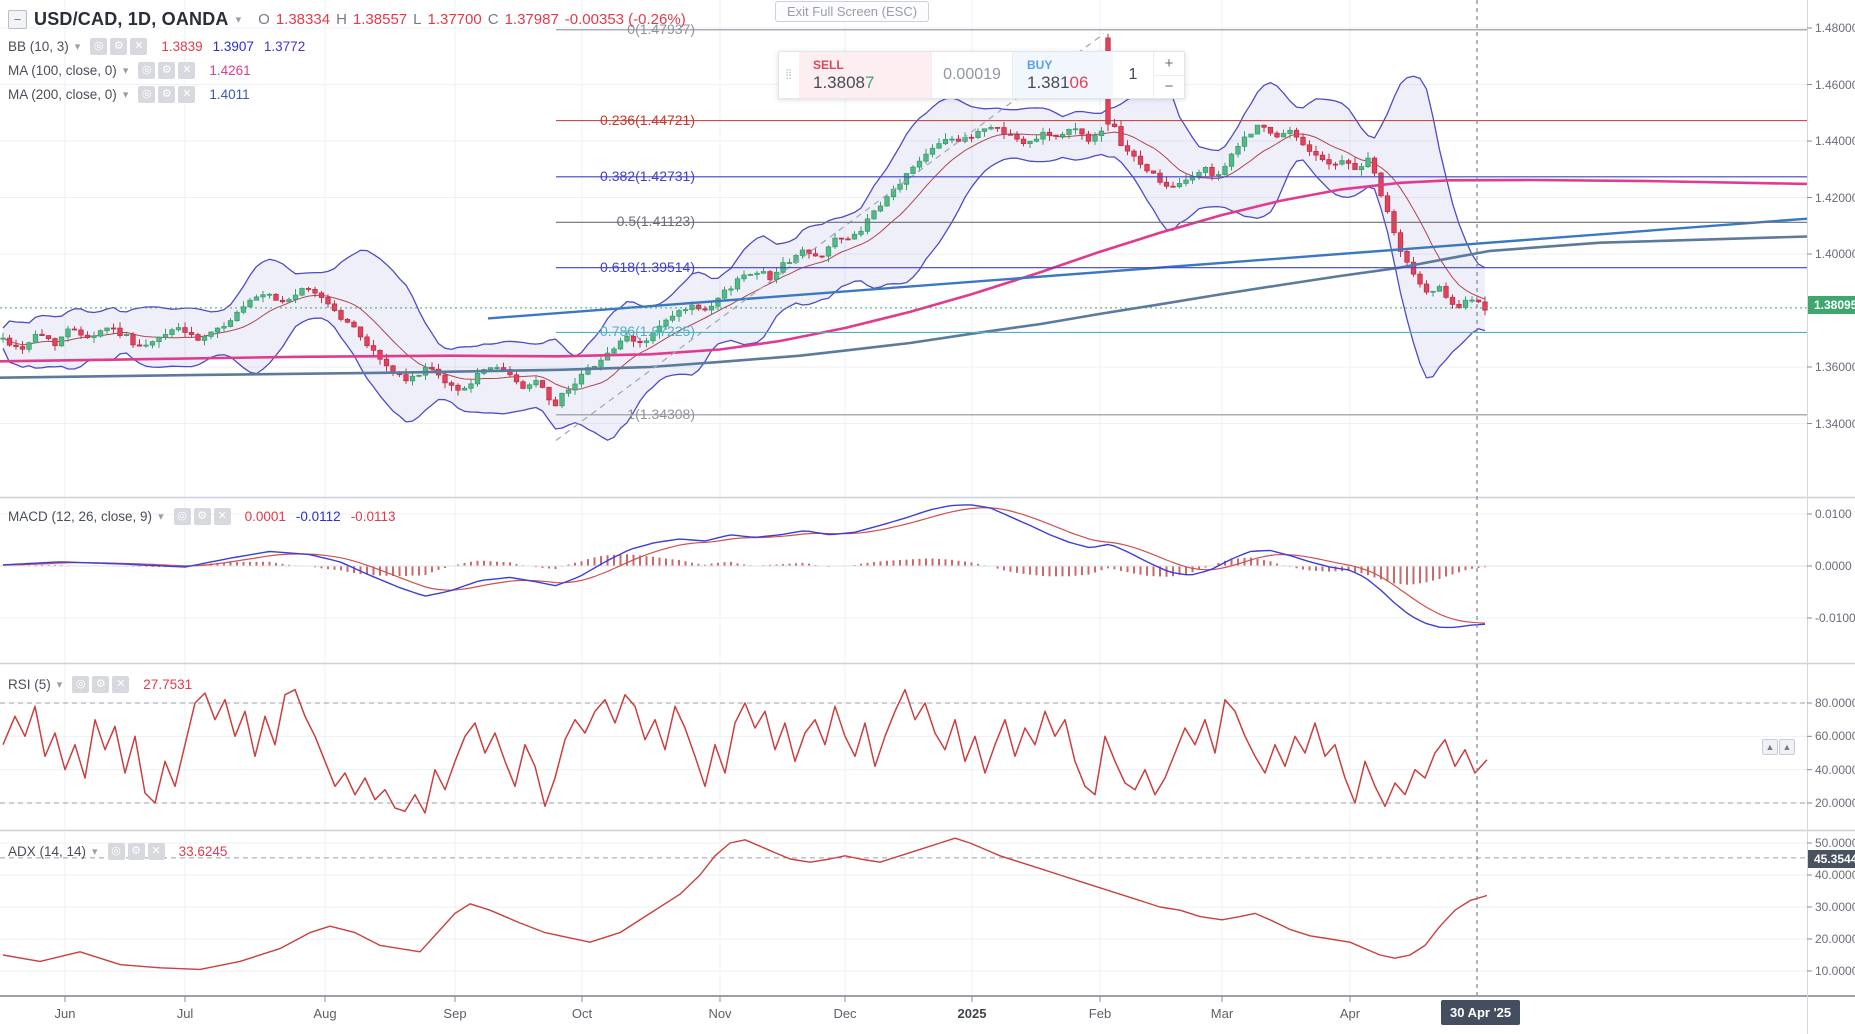 This screenshot has height=1034, width=1855. I want to click on ma100-value: 1.4261, so click(230, 70).